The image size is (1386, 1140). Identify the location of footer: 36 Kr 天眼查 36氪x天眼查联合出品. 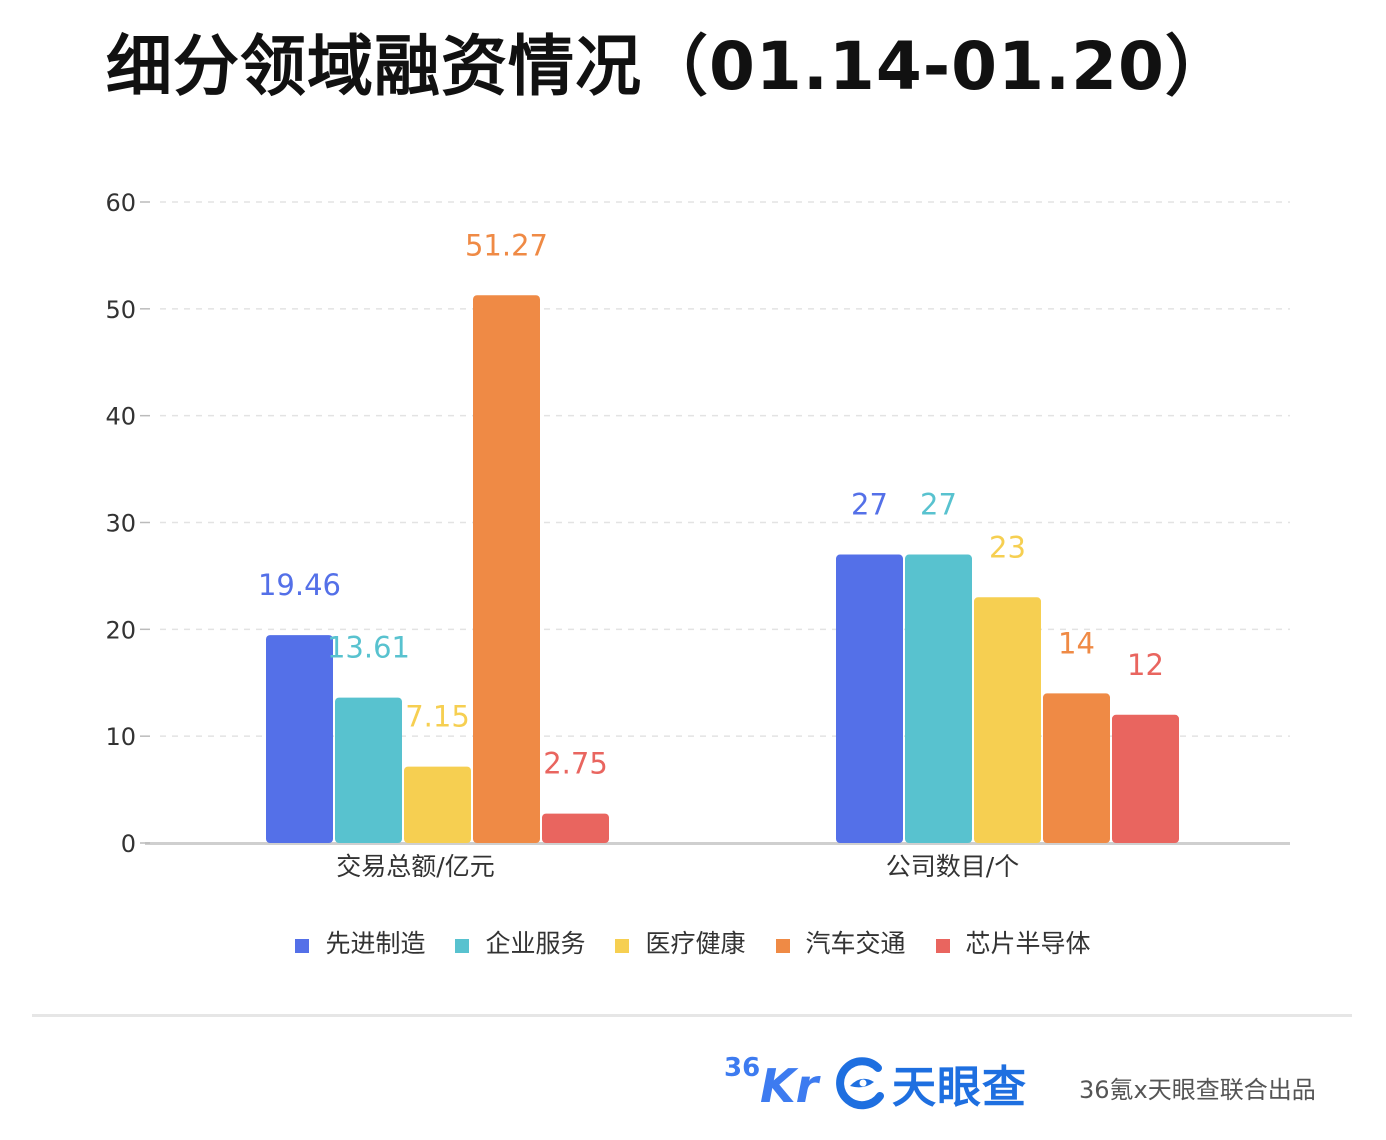
(1020, 1083).